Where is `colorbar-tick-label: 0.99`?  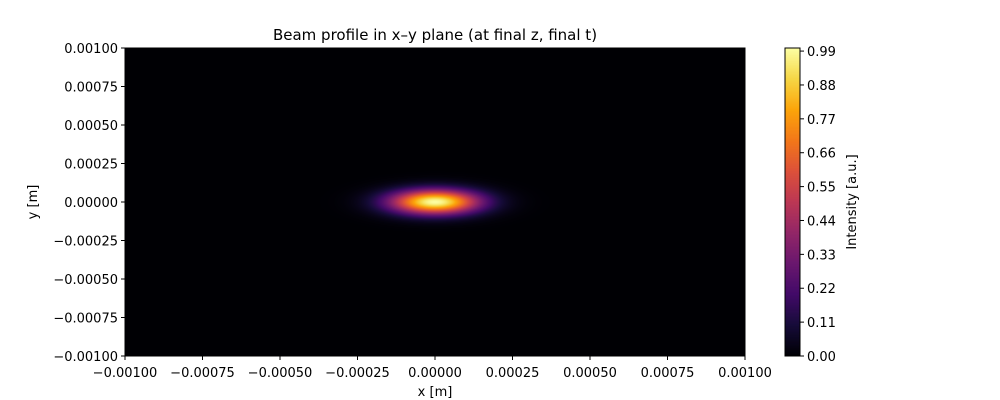
colorbar-tick-label: 0.99 is located at coordinates (821, 52).